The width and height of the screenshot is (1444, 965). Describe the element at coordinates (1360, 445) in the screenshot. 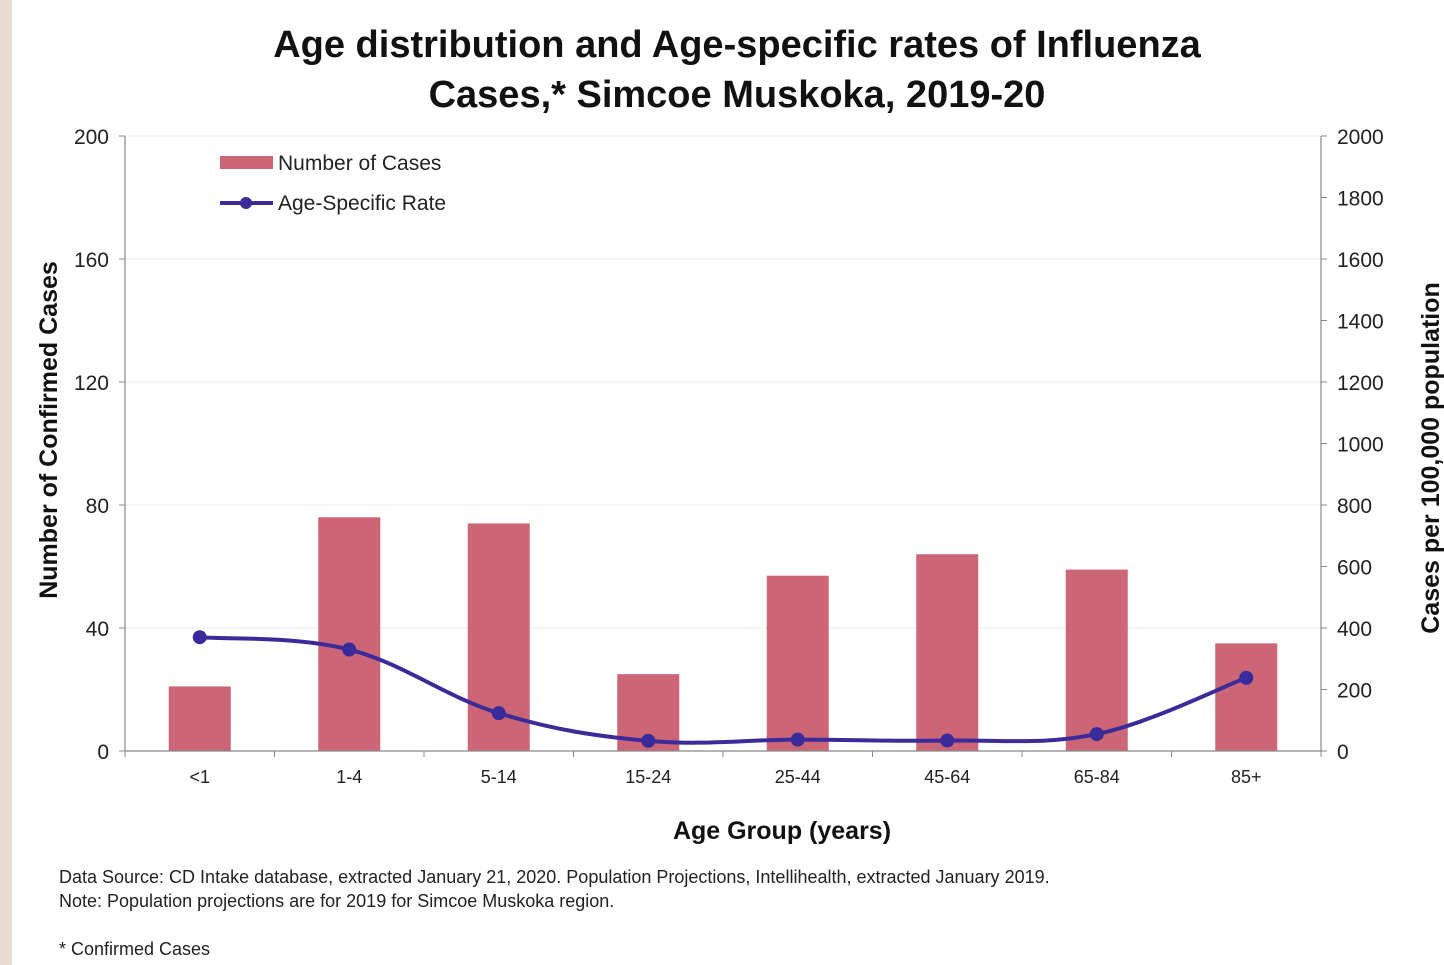

I see `y2-tick-label: 1000` at that location.